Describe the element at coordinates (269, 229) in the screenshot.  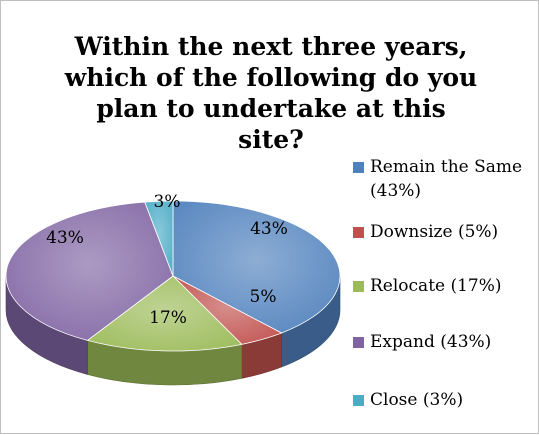
I see `data-label-remain-the-same: 43%` at that location.